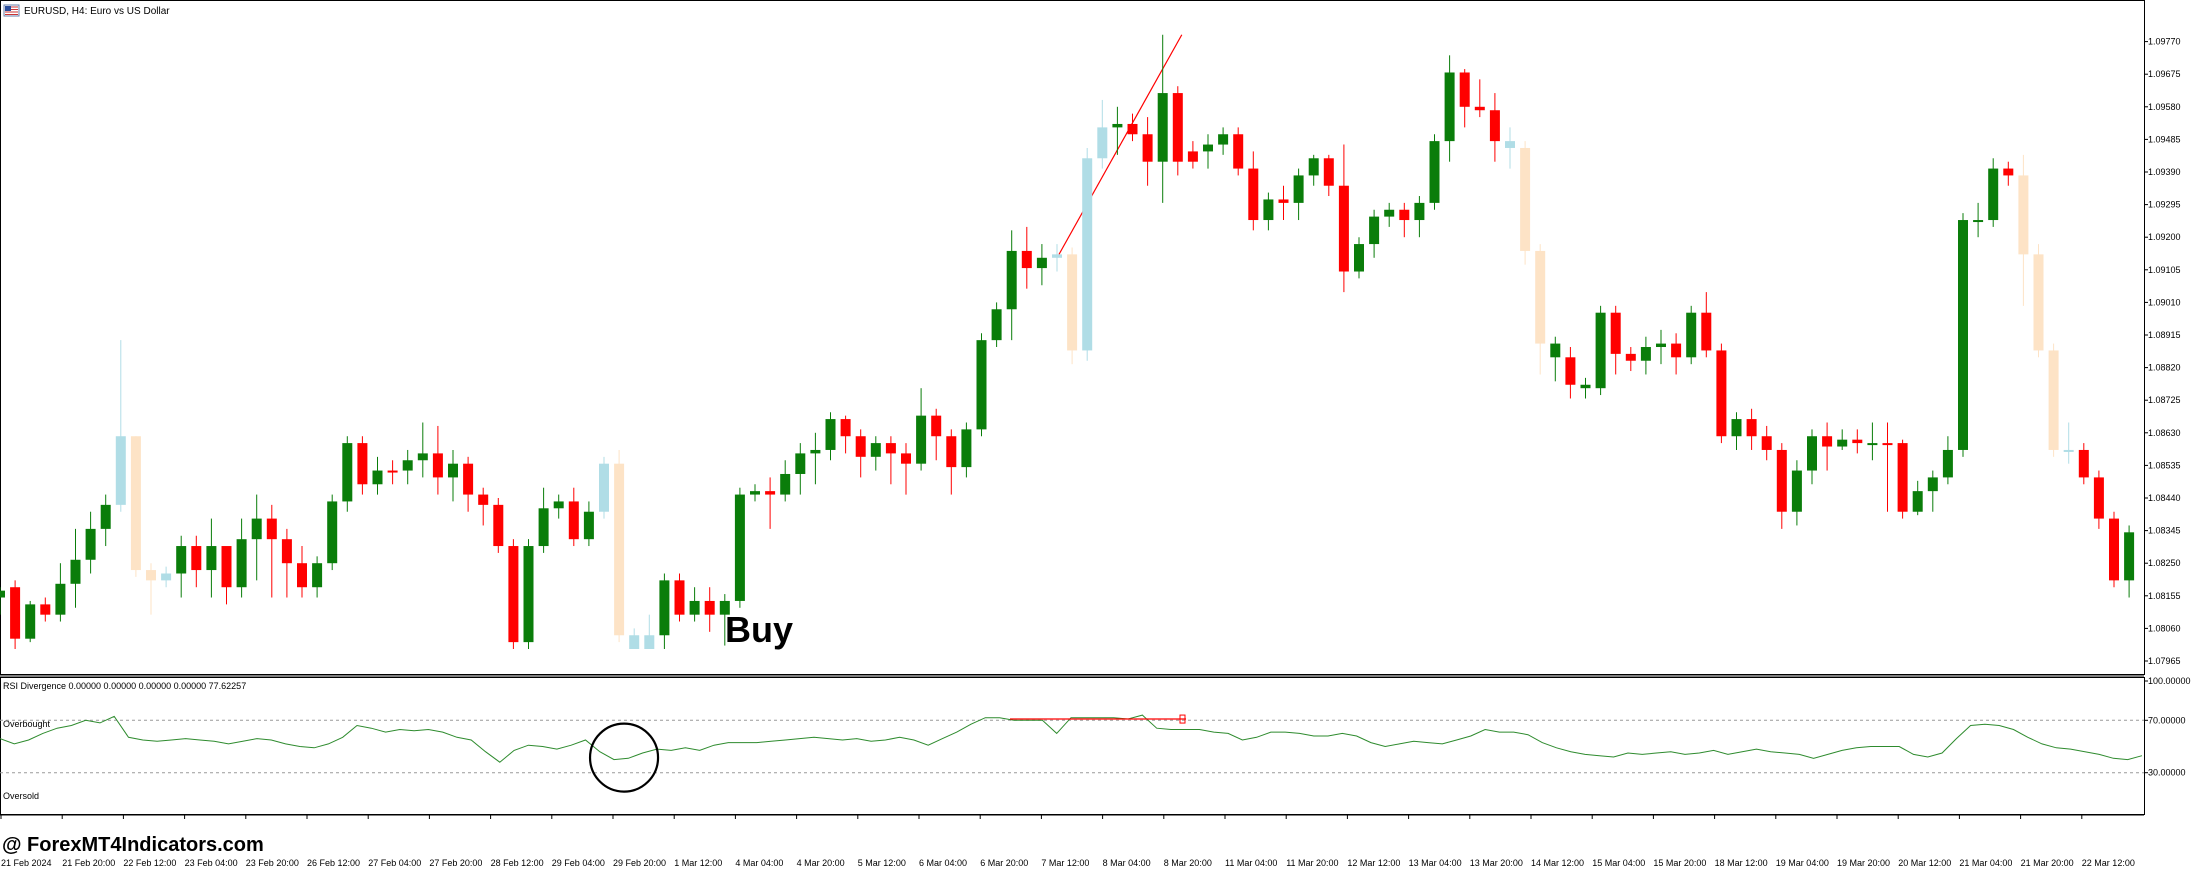 Image resolution: width=2193 pixels, height=877 pixels. I want to click on time-tick-label: 27 Feb 04:00, so click(394, 863).